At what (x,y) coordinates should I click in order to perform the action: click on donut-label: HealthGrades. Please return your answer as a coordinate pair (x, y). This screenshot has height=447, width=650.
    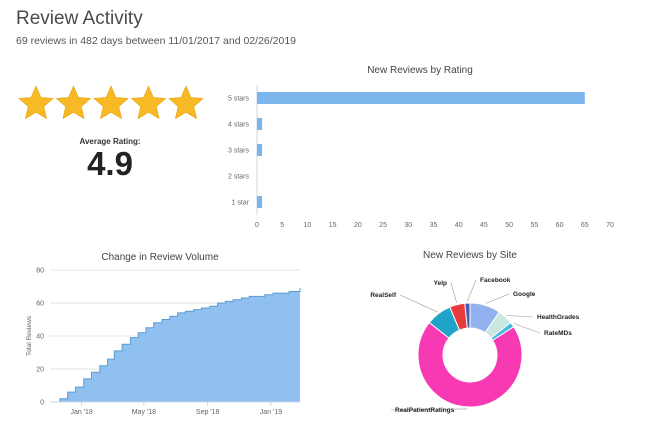
    Looking at the image, I should click on (558, 317).